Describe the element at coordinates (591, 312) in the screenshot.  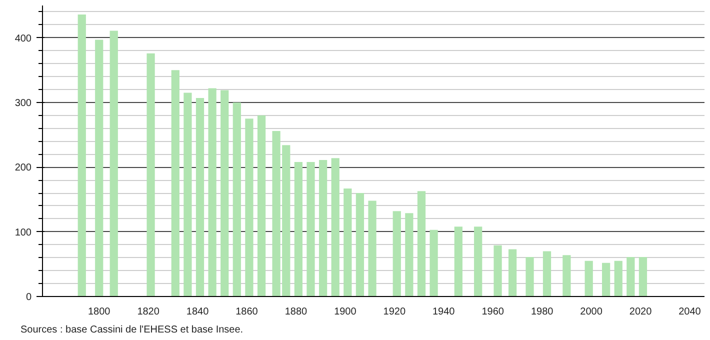
I see `x-tick-label: 2000` at that location.